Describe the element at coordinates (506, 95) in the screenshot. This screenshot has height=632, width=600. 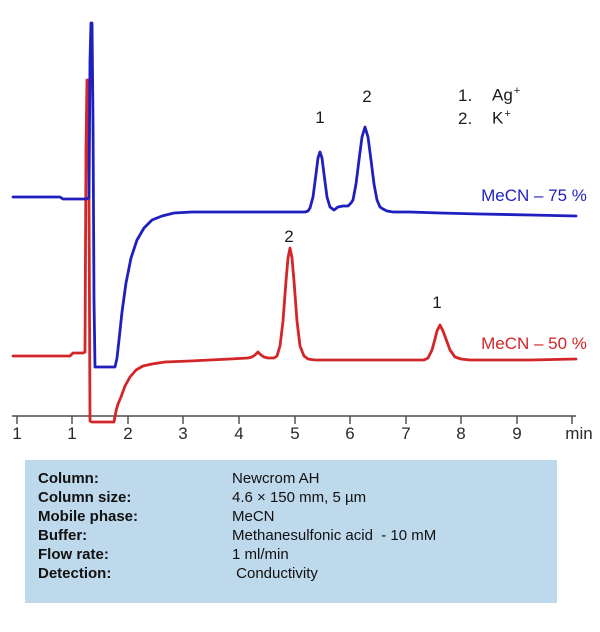
I see `legend-species-ag: Ag+` at that location.